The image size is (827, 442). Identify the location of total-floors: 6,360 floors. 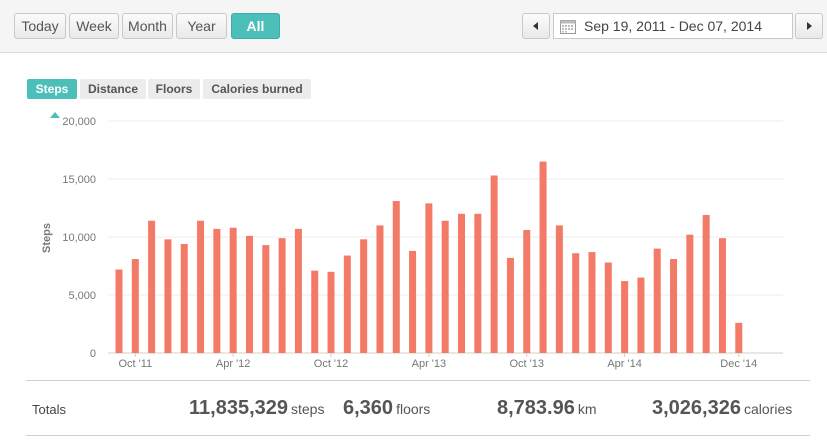
(386, 408).